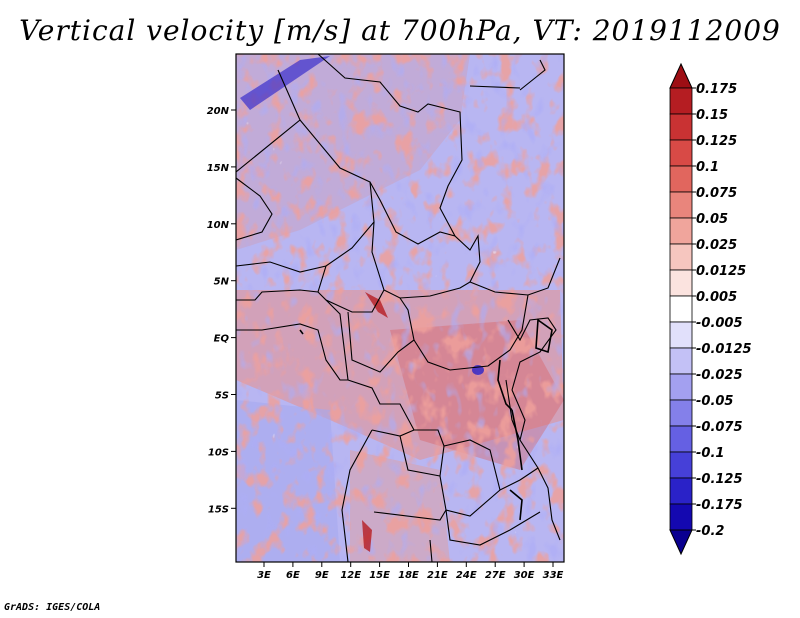  I want to click on lat-tick-label: 15S, so click(218, 509).